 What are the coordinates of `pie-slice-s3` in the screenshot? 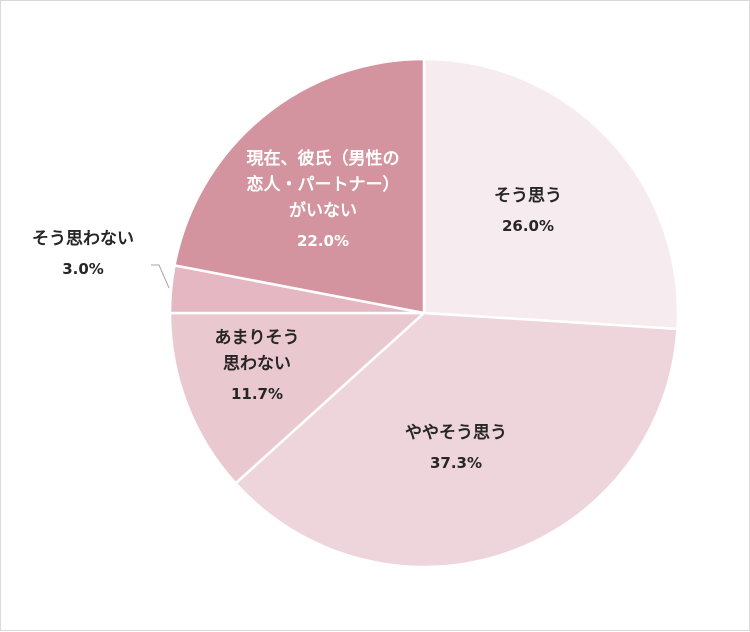 It's located at (297, 398).